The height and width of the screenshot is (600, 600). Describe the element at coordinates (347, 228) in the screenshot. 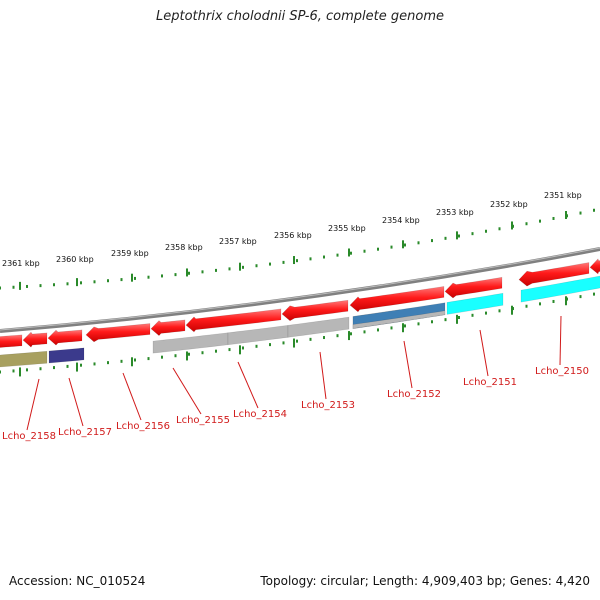

I see `kbp-label: 2355 kbp` at that location.